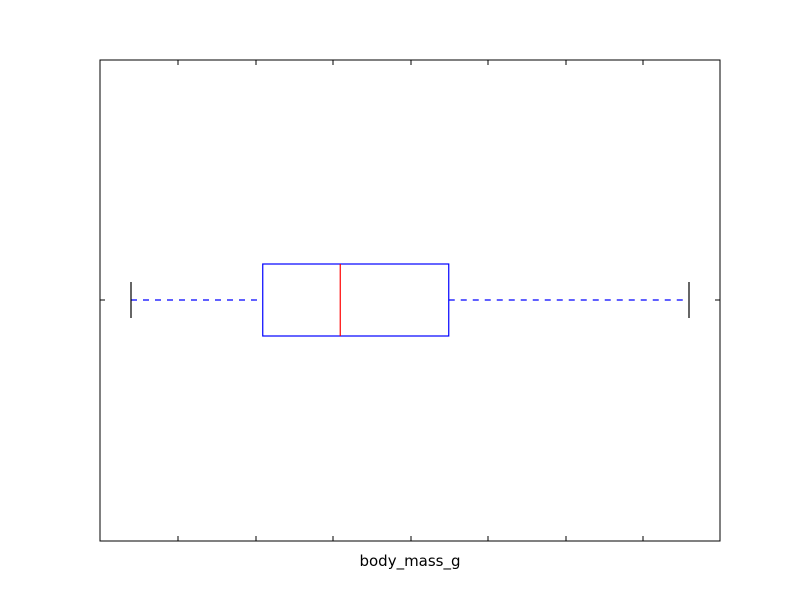 Image resolution: width=800 pixels, height=600 pixels. I want to click on x-tick-label: body_mass_g, so click(409, 561).